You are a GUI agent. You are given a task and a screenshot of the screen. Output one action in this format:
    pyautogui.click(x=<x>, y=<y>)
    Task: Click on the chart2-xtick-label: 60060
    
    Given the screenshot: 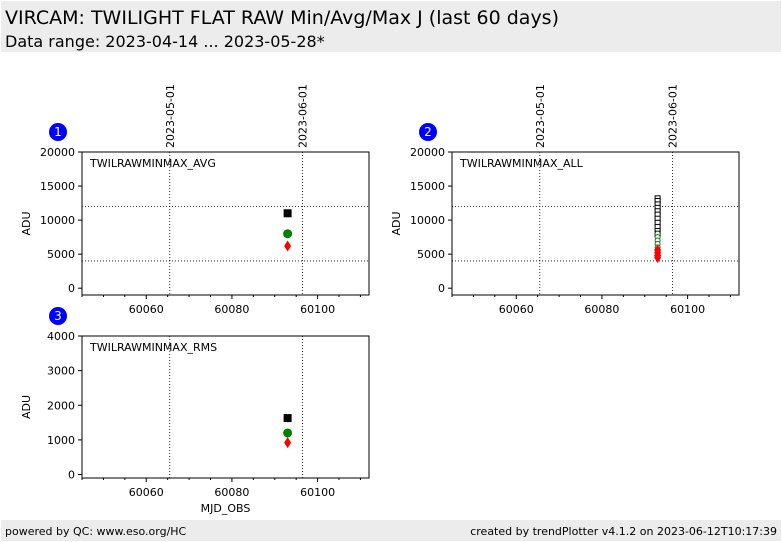 What is the action you would take?
    pyautogui.click(x=516, y=309)
    